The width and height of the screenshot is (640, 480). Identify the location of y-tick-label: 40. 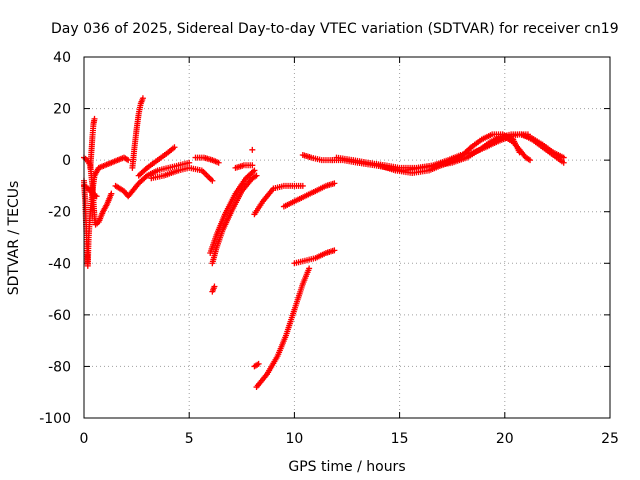
(62, 58).